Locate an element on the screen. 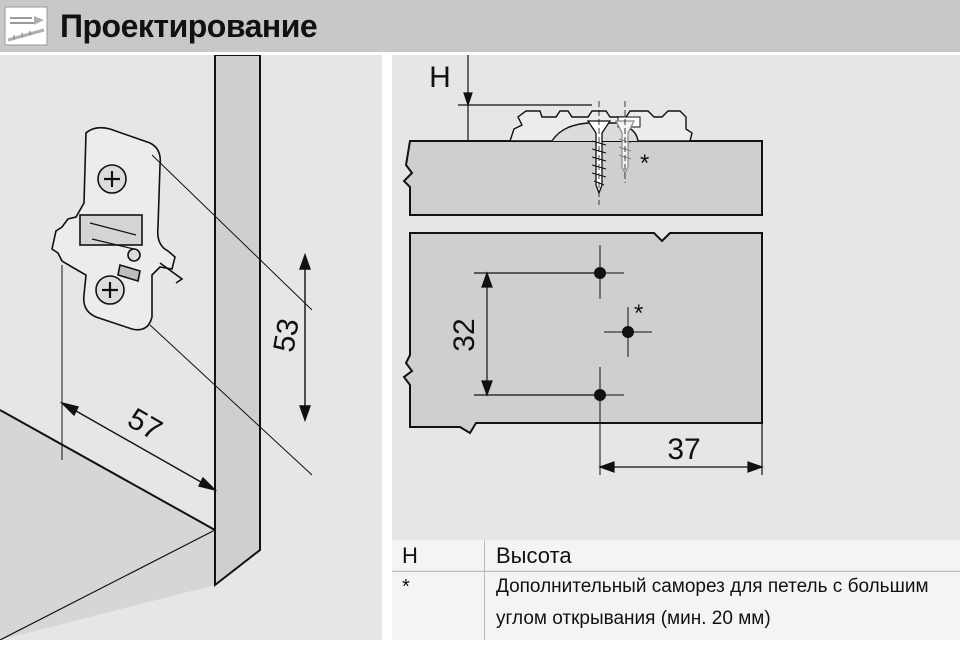  legend-symbol: * is located at coordinates (406, 587).